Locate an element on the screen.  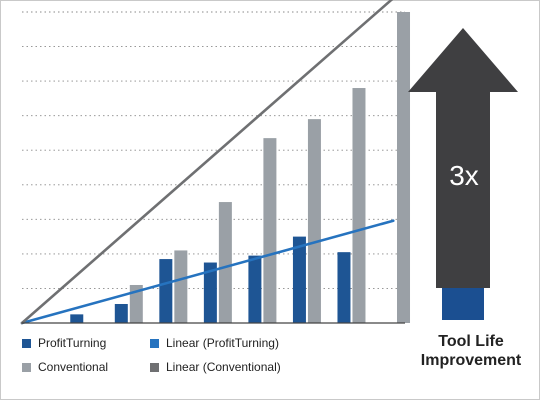
legend-label: Linear (ProfitTurning) is located at coordinates (222, 343).